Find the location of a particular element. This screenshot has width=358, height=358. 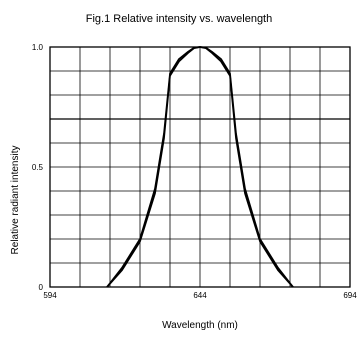

y-tick-label: 0 is located at coordinates (41, 287).